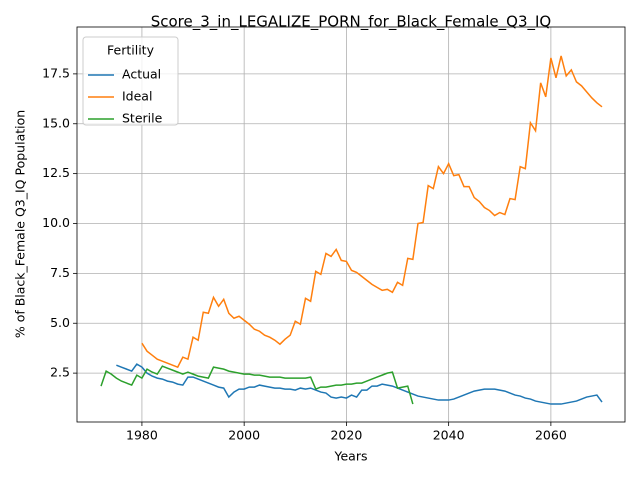 The height and width of the screenshot is (480, 640). Describe the element at coordinates (131, 50) in the screenshot. I see `legend-title: Fertility` at that location.